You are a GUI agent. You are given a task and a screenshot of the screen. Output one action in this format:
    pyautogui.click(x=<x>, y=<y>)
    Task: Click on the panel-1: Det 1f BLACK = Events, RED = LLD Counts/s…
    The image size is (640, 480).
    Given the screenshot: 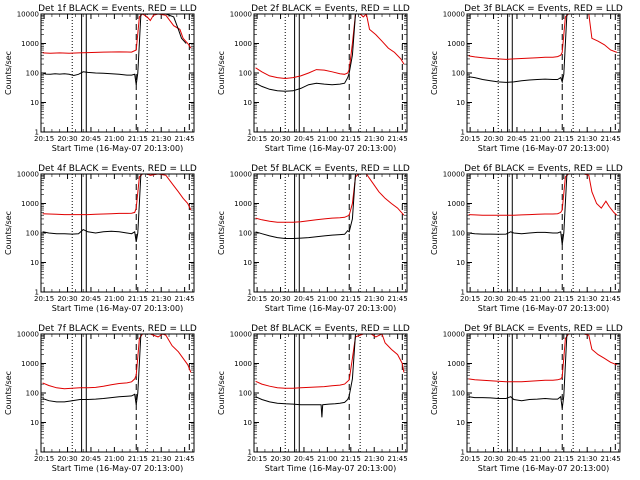 What is the action you would take?
    pyautogui.click(x=100, y=78)
    